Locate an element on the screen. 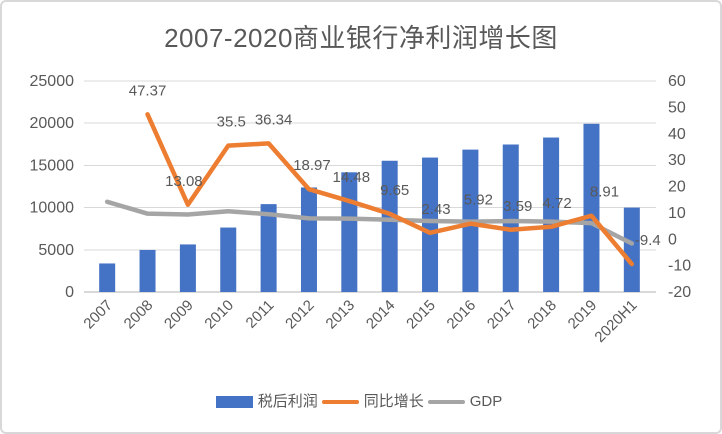 Image resolution: width=722 pixels, height=434 pixels. growth-data-label-2014: 9.65 is located at coordinates (394, 190).